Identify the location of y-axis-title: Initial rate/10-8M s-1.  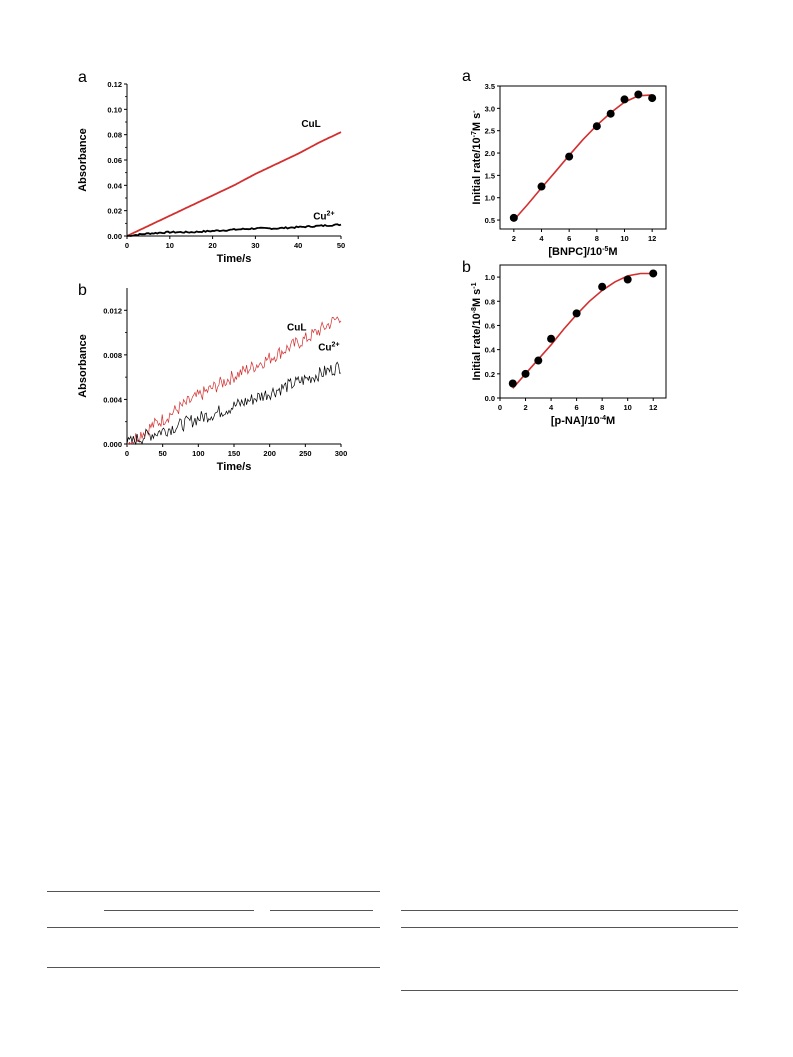
(477, 331).